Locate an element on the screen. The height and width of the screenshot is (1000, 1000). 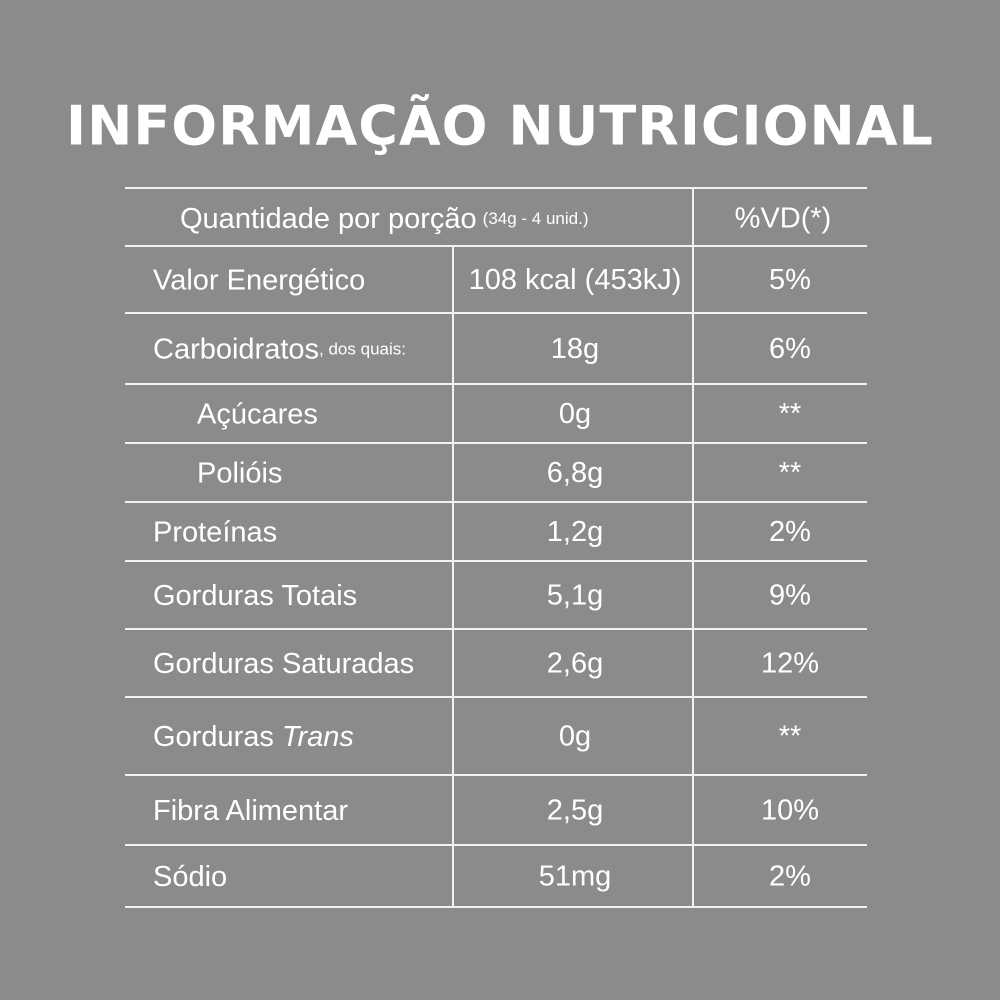
daily-value: 9% is located at coordinates (790, 596).